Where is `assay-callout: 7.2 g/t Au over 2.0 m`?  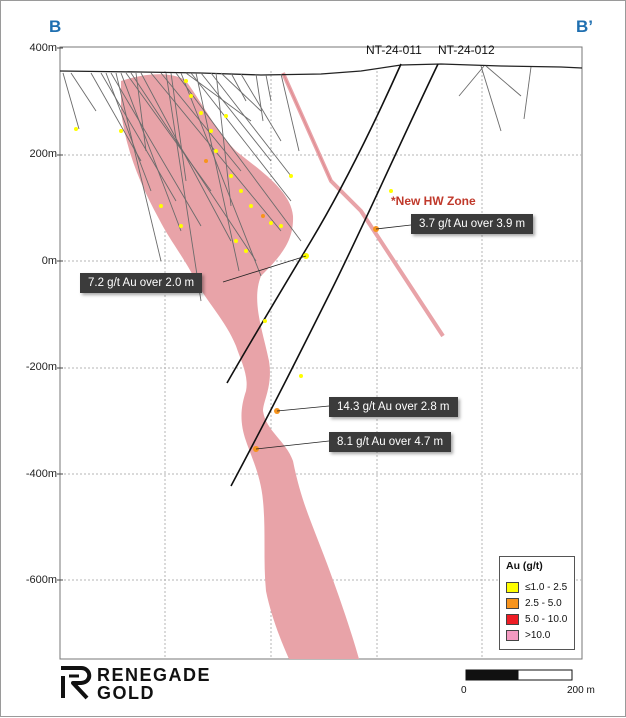 assay-callout: 7.2 g/t Au over 2.0 m is located at coordinates (141, 283).